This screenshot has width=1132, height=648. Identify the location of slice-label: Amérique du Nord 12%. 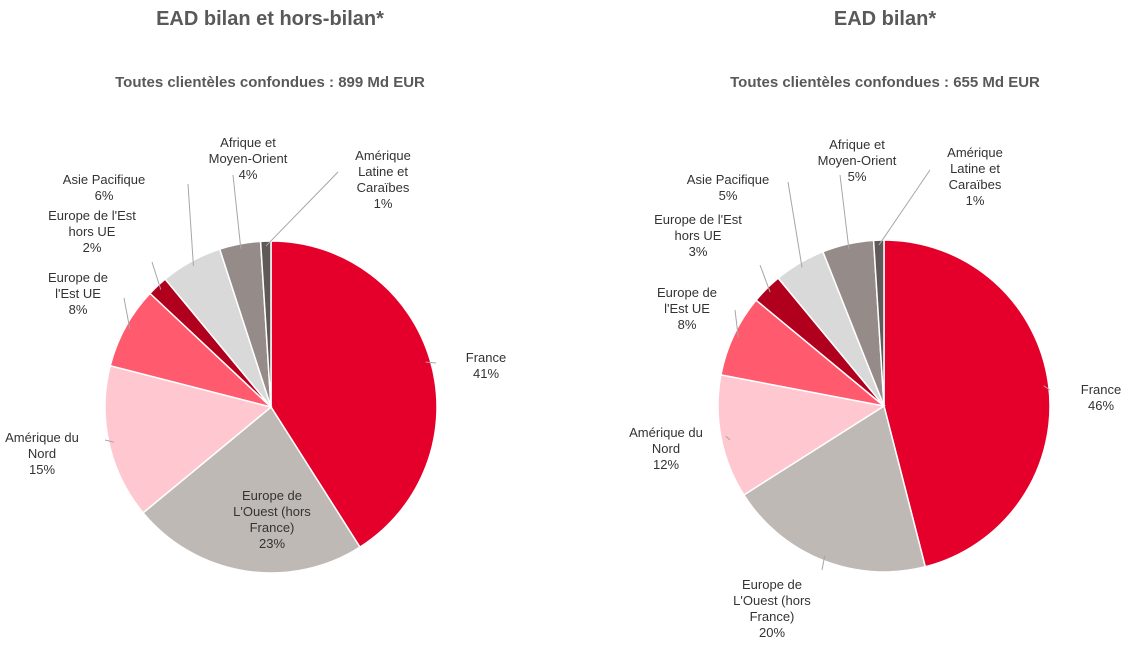
(666, 449).